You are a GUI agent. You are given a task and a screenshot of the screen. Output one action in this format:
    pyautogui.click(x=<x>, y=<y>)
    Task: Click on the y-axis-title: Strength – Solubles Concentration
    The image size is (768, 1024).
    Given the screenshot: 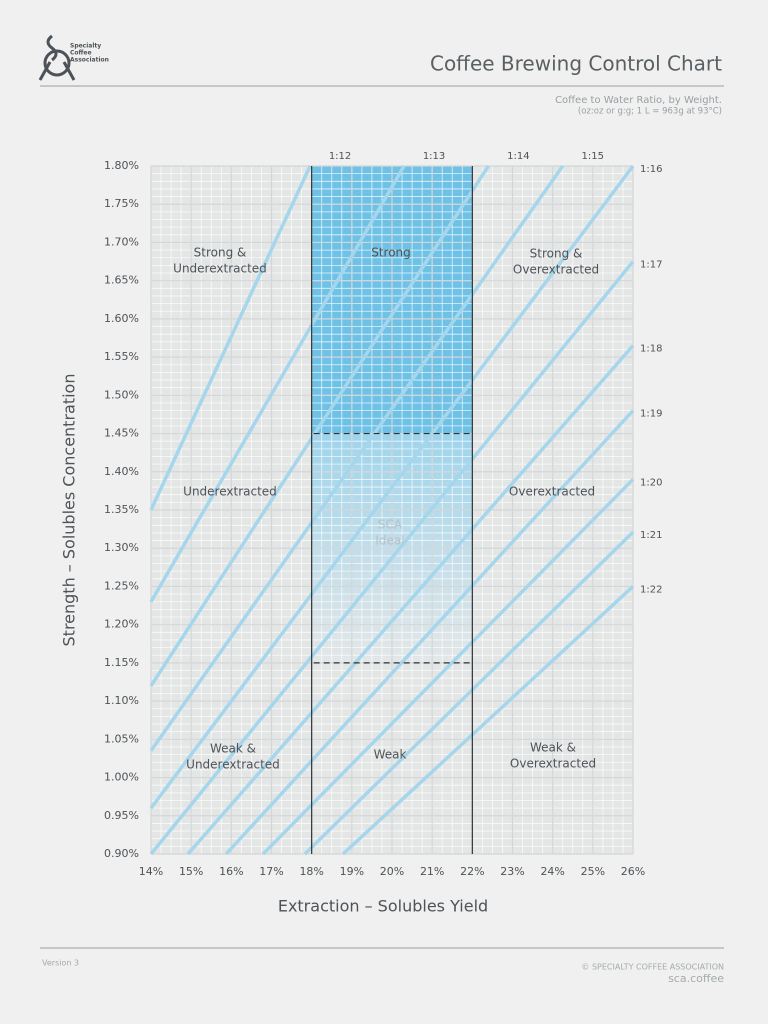 What is the action you would take?
    pyautogui.click(x=69, y=510)
    